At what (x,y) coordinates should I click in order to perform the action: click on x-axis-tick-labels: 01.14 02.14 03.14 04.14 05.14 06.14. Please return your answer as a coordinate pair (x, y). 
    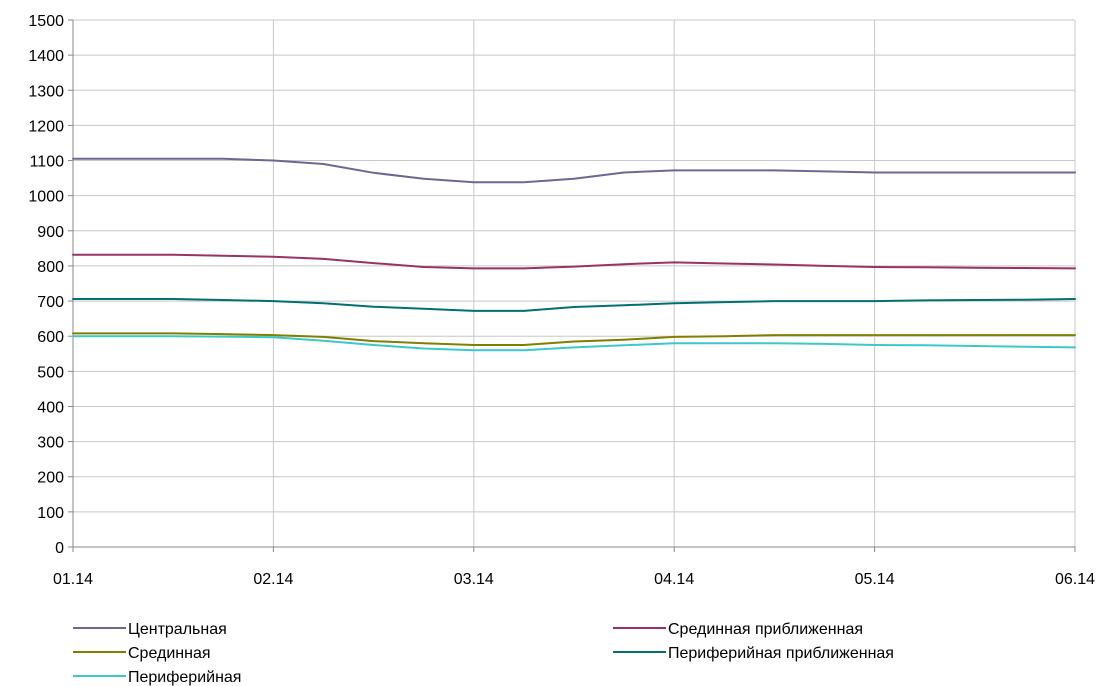
    Looking at the image, I should click on (574, 579).